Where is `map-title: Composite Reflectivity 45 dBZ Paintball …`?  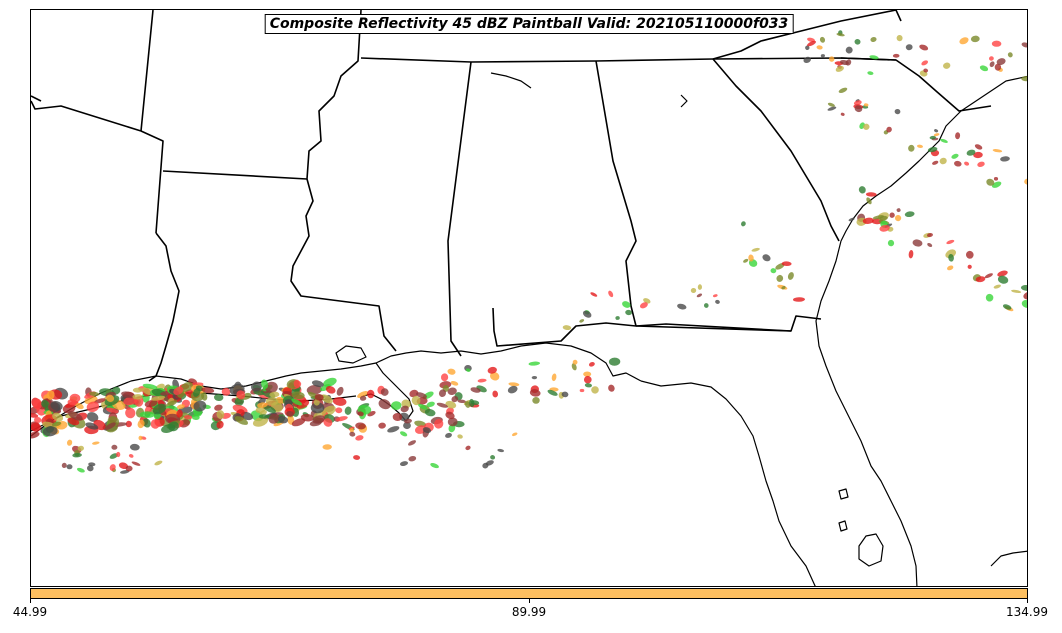 map-title: Composite Reflectivity 45 dBZ Paintball … is located at coordinates (529, 24).